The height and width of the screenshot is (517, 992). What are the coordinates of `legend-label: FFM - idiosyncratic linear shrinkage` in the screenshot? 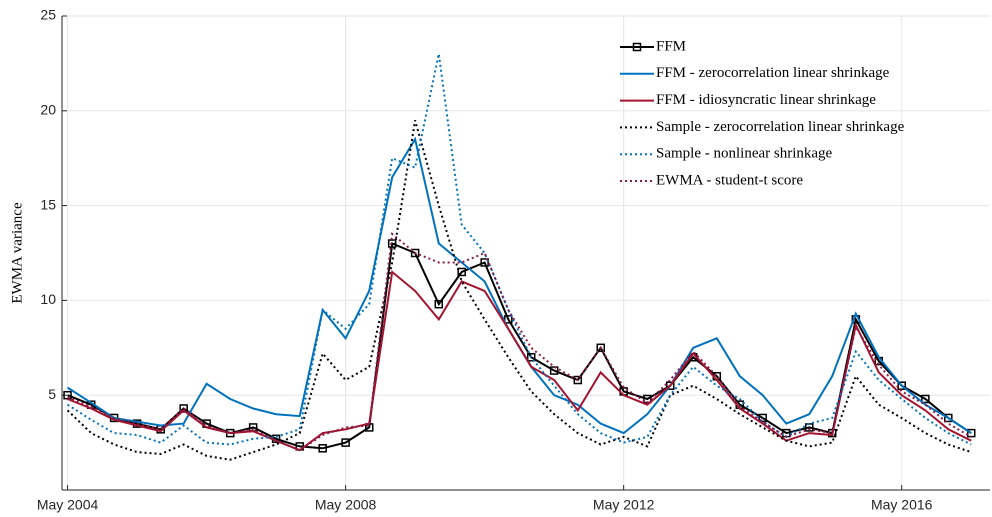 It's located at (766, 100).